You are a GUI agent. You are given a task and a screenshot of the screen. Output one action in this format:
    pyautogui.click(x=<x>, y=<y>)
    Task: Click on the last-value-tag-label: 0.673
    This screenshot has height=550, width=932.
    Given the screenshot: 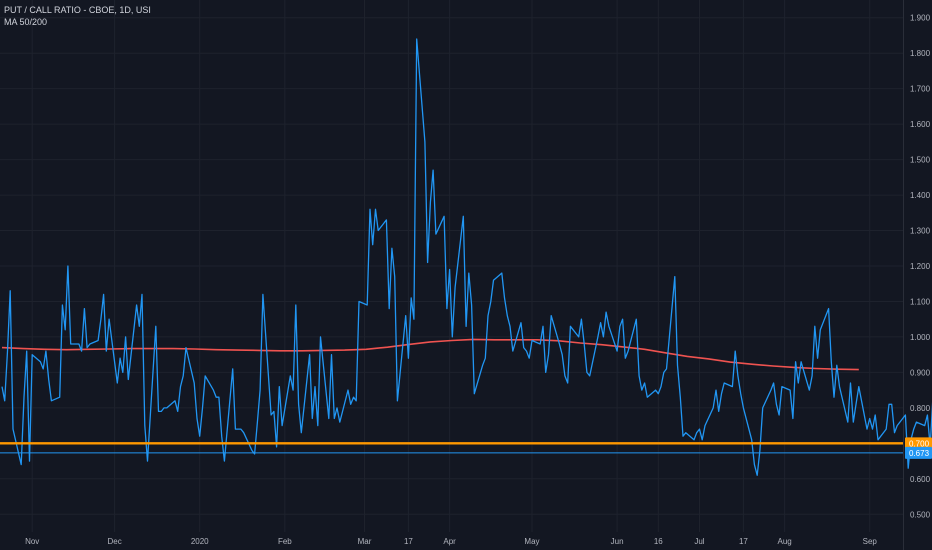 What is the action you would take?
    pyautogui.click(x=919, y=453)
    